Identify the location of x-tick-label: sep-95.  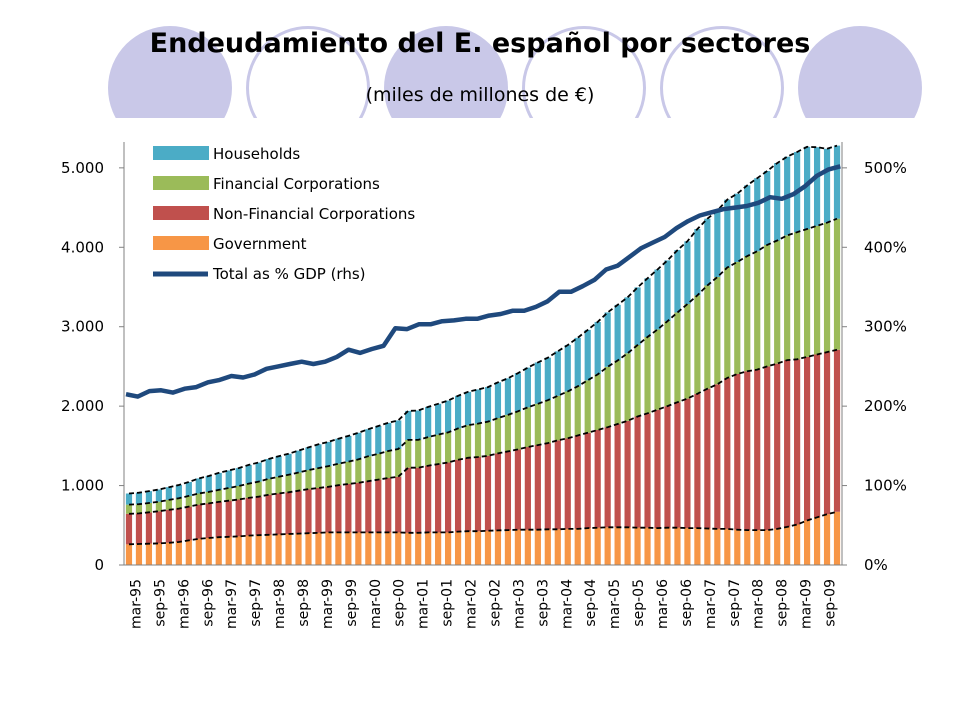
(160, 603).